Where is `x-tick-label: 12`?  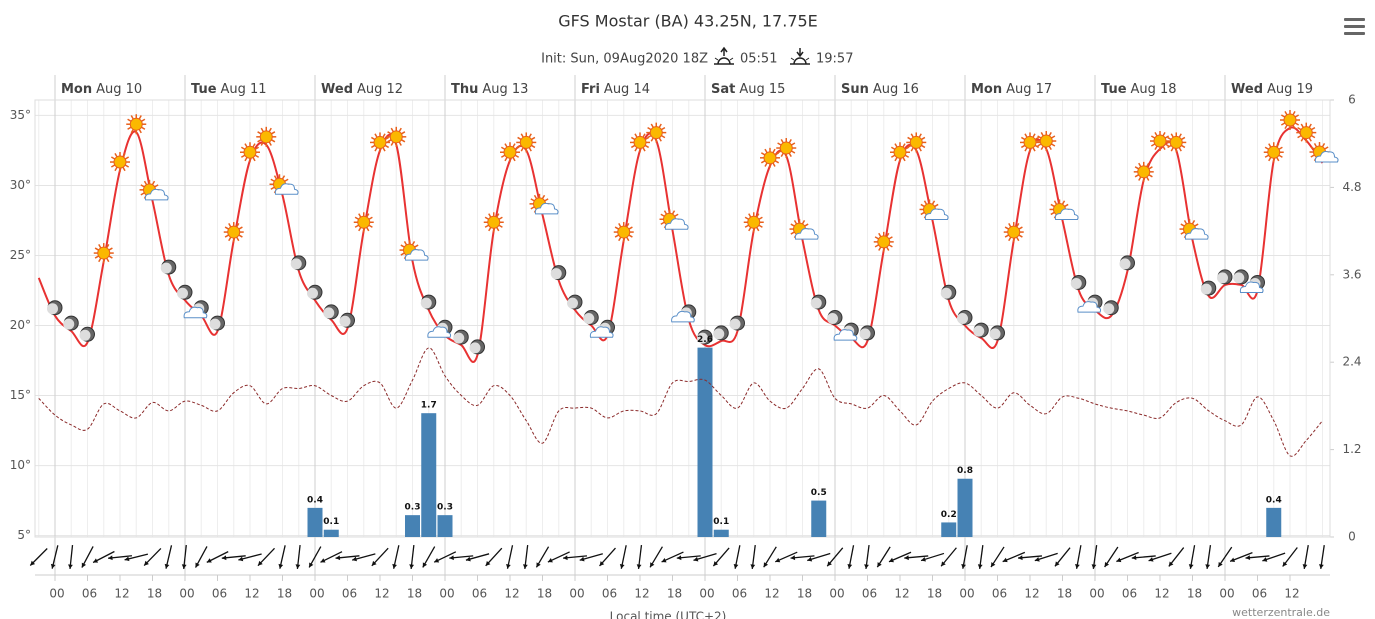
x-tick-label: 12 is located at coordinates (511, 594).